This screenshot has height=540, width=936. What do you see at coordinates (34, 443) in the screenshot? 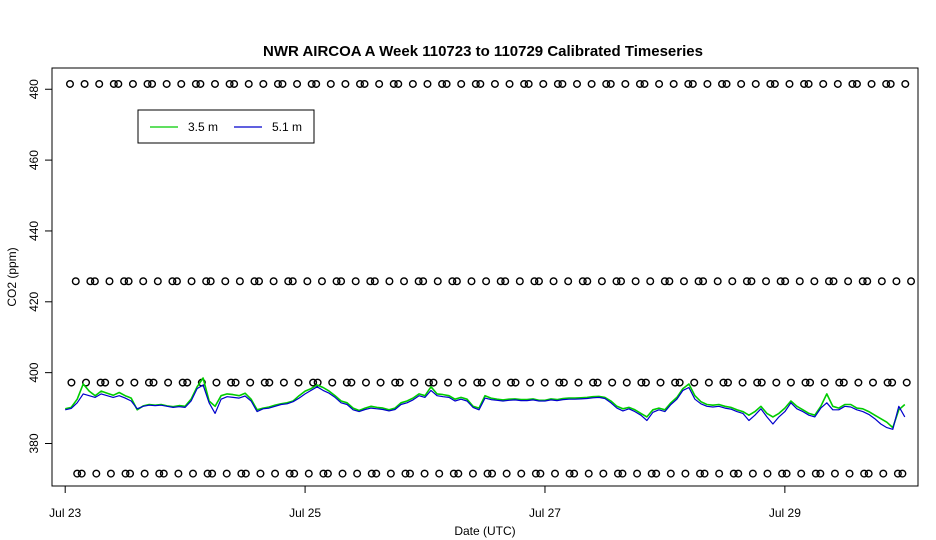
I see `y-tick-label-380: 380` at bounding box center [34, 443].